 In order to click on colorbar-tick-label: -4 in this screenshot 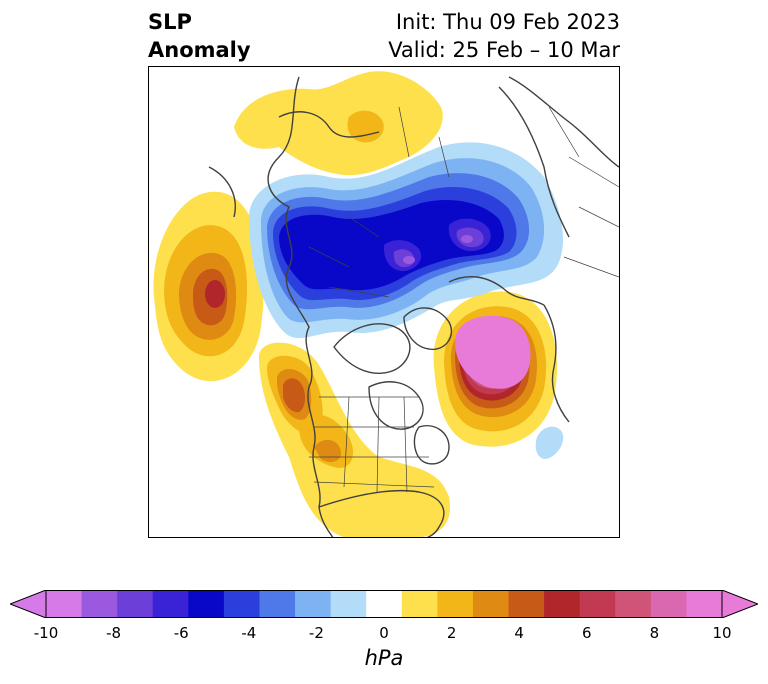, I will do `click(249, 633)`.